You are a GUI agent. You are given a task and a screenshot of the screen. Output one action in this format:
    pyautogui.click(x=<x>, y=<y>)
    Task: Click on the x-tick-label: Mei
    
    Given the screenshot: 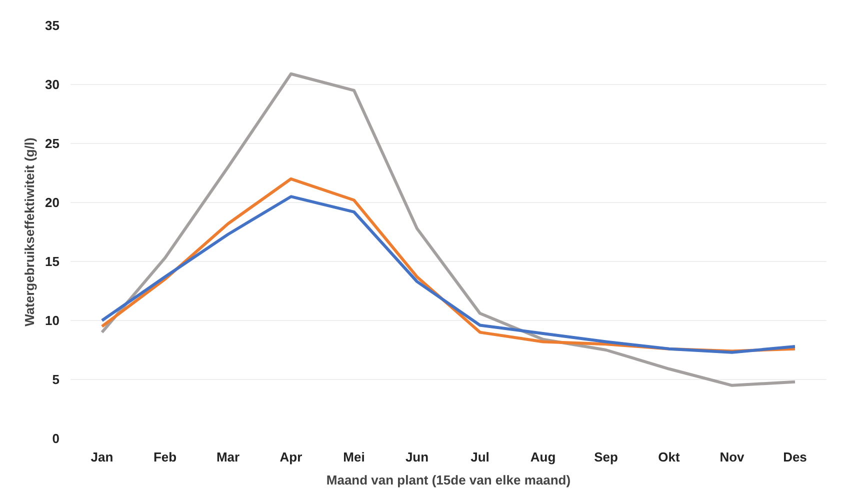 What is the action you would take?
    pyautogui.click(x=354, y=457)
    